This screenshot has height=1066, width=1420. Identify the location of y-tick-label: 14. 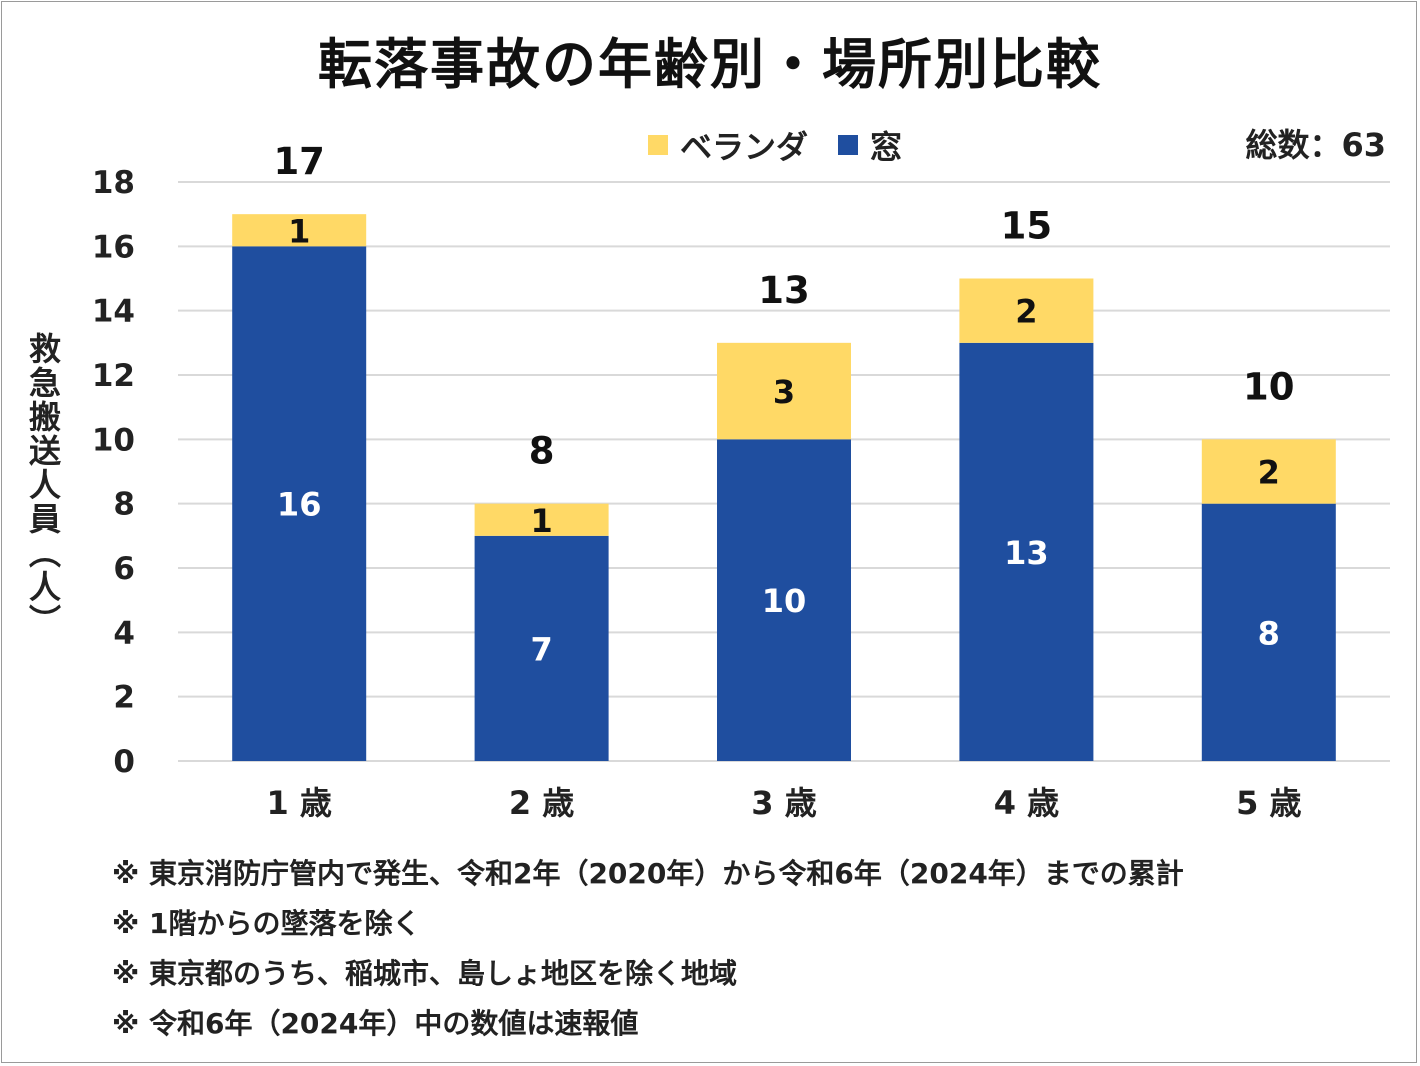
(113, 312).